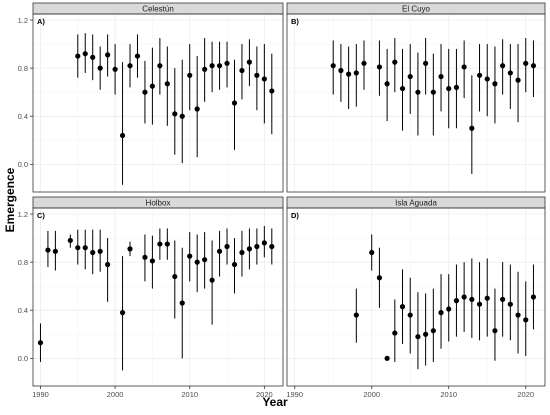  What do you see at coordinates (158, 9) in the screenshot?
I see `facet-strip-title: Celestún` at bounding box center [158, 9].